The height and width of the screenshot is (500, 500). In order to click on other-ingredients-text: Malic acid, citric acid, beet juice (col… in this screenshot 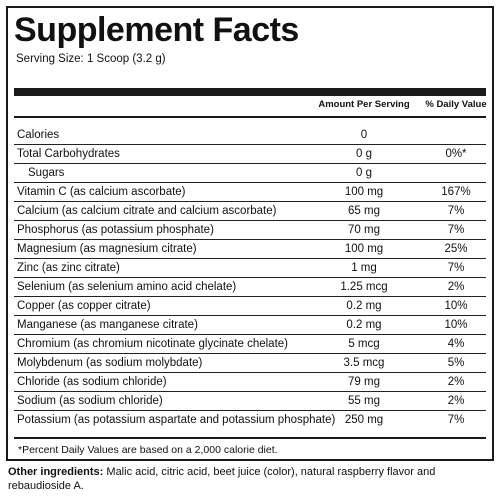, I will do `click(222, 479)`.